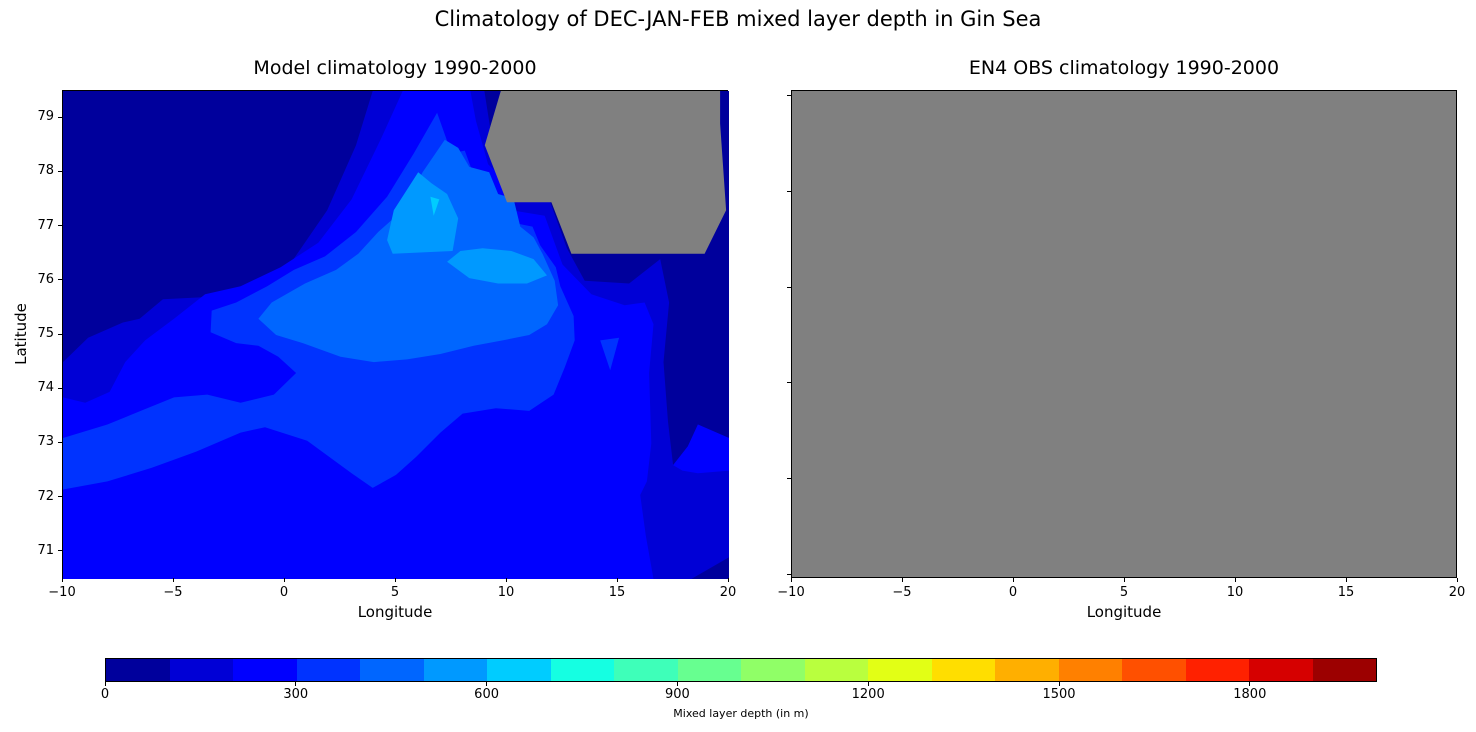  Describe the element at coordinates (1059, 694) in the screenshot. I see `colorbar-tick-label: 1500` at that location.